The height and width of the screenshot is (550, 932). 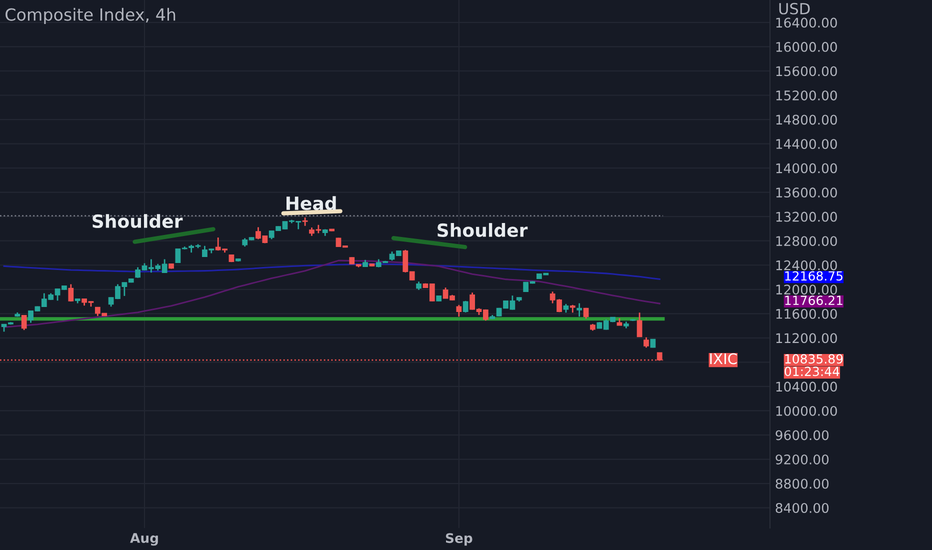 What do you see at coordinates (806, 47) in the screenshot?
I see `y-tick-label: 16000.00` at bounding box center [806, 47].